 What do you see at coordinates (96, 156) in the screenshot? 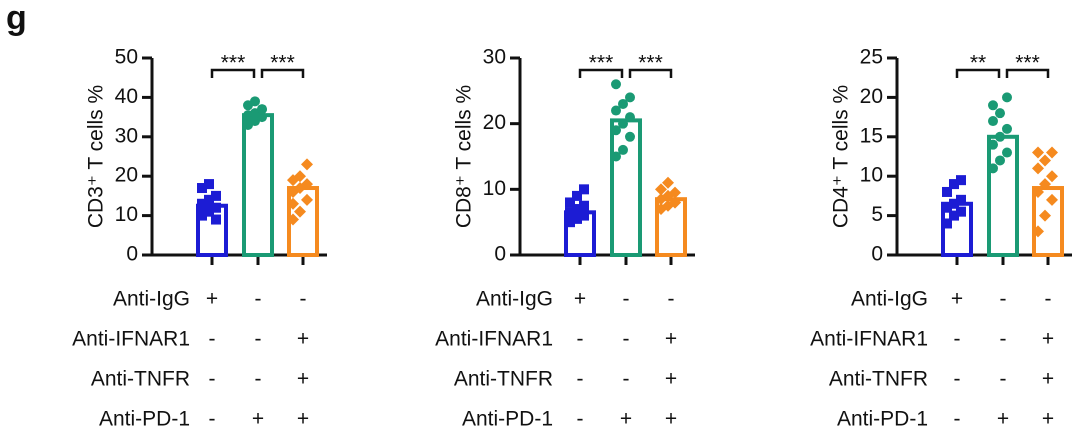
I see `y-axis-label: CD3⁺ T cells %` at bounding box center [96, 156].